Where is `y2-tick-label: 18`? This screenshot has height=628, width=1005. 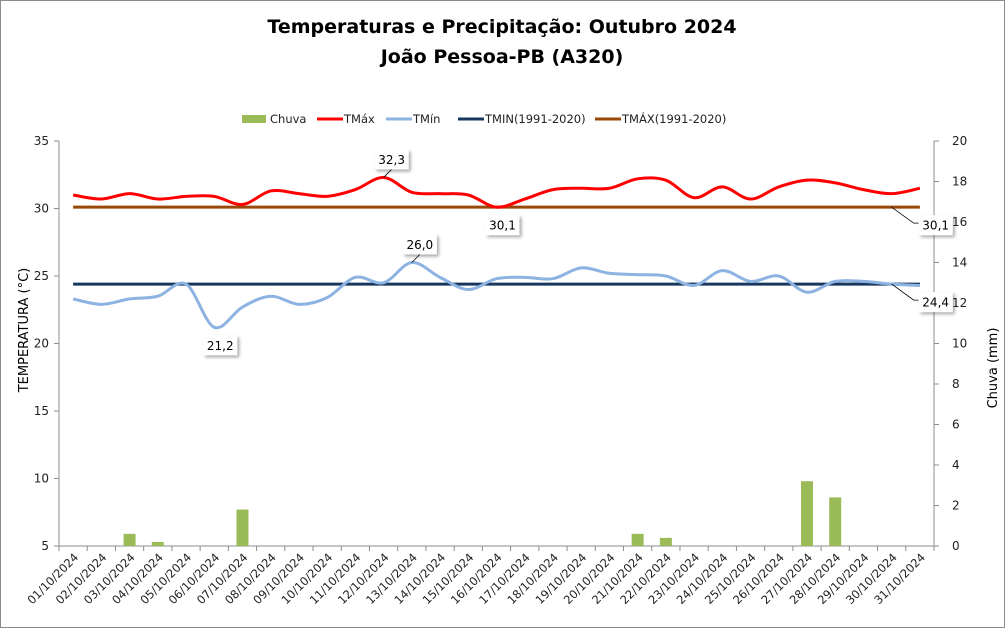
y2-tick-label: 18 is located at coordinates (959, 182).